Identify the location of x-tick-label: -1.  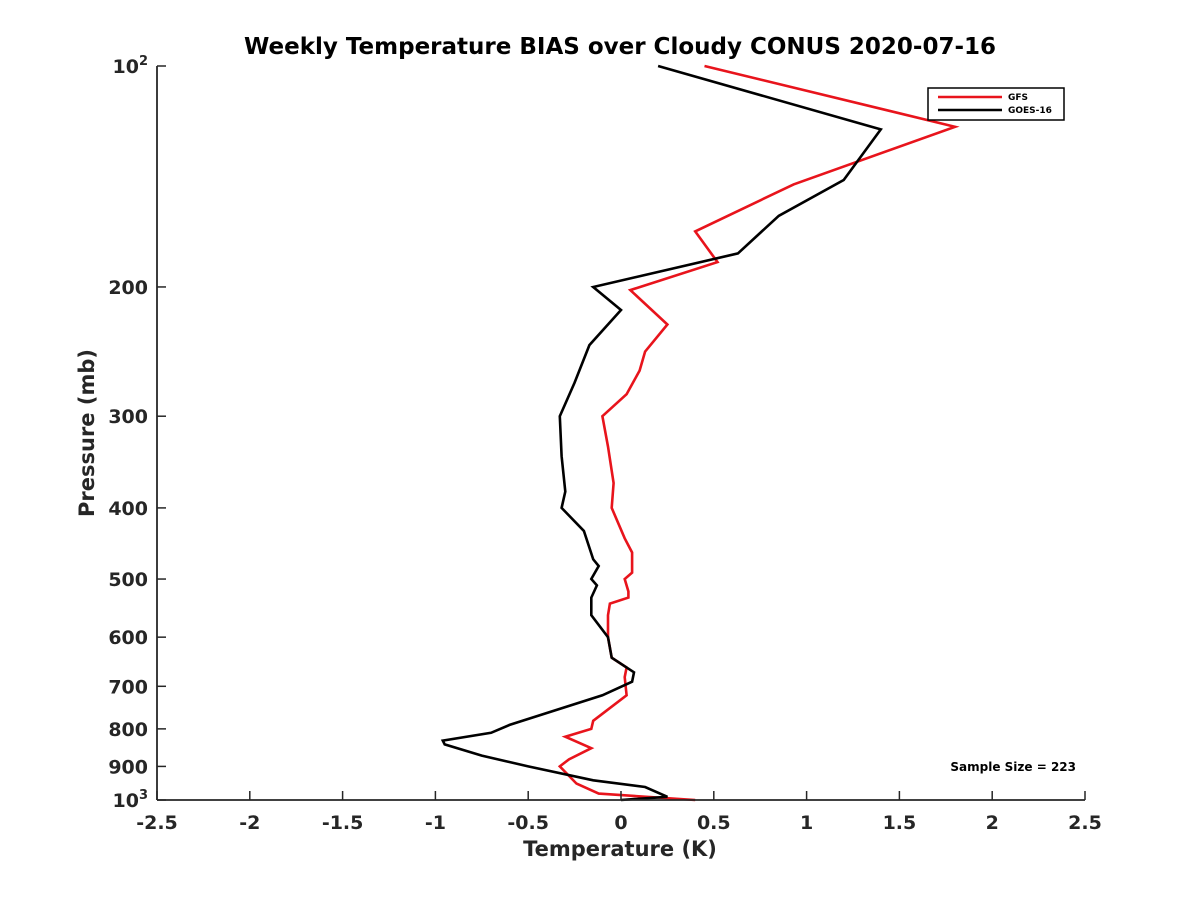
(435, 823).